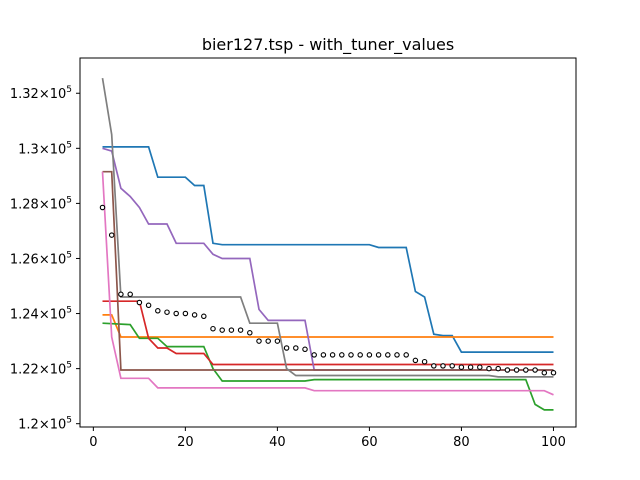  What do you see at coordinates (45, 148) in the screenshot?
I see `y-tick-label: 1.3×10⁵` at bounding box center [45, 148].